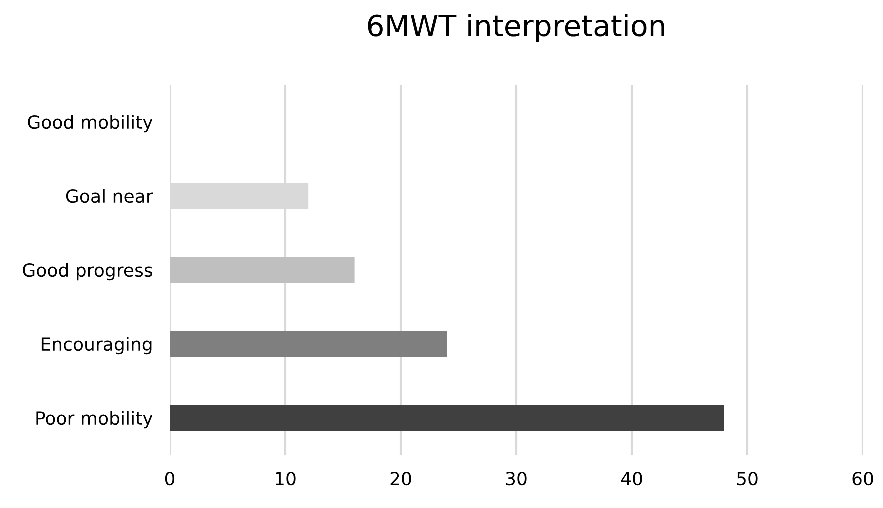 This screenshot has height=508, width=883. What do you see at coordinates (170, 479) in the screenshot?
I see `x-tick-label: 0` at bounding box center [170, 479].